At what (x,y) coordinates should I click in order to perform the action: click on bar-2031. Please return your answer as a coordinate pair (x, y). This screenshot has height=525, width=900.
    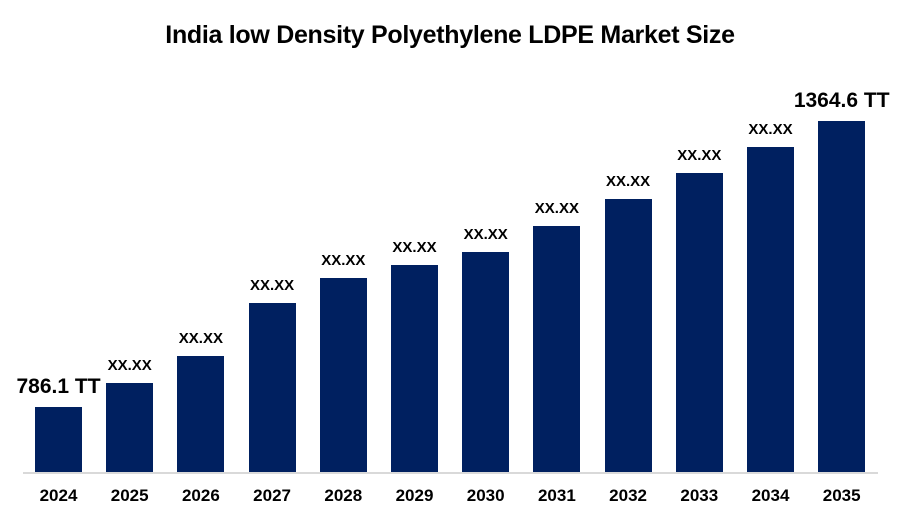
    Looking at the image, I should click on (557, 349).